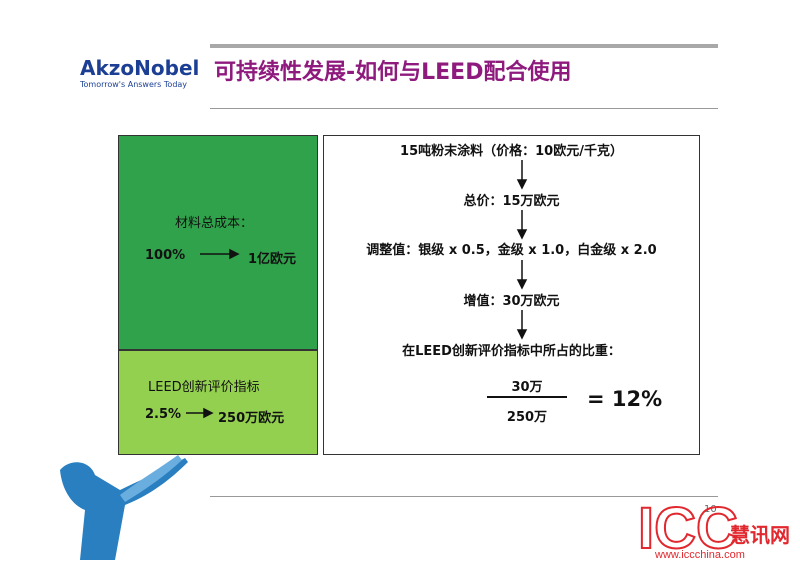  I want to click on logo-name: AkzoNobel, so click(140, 68).